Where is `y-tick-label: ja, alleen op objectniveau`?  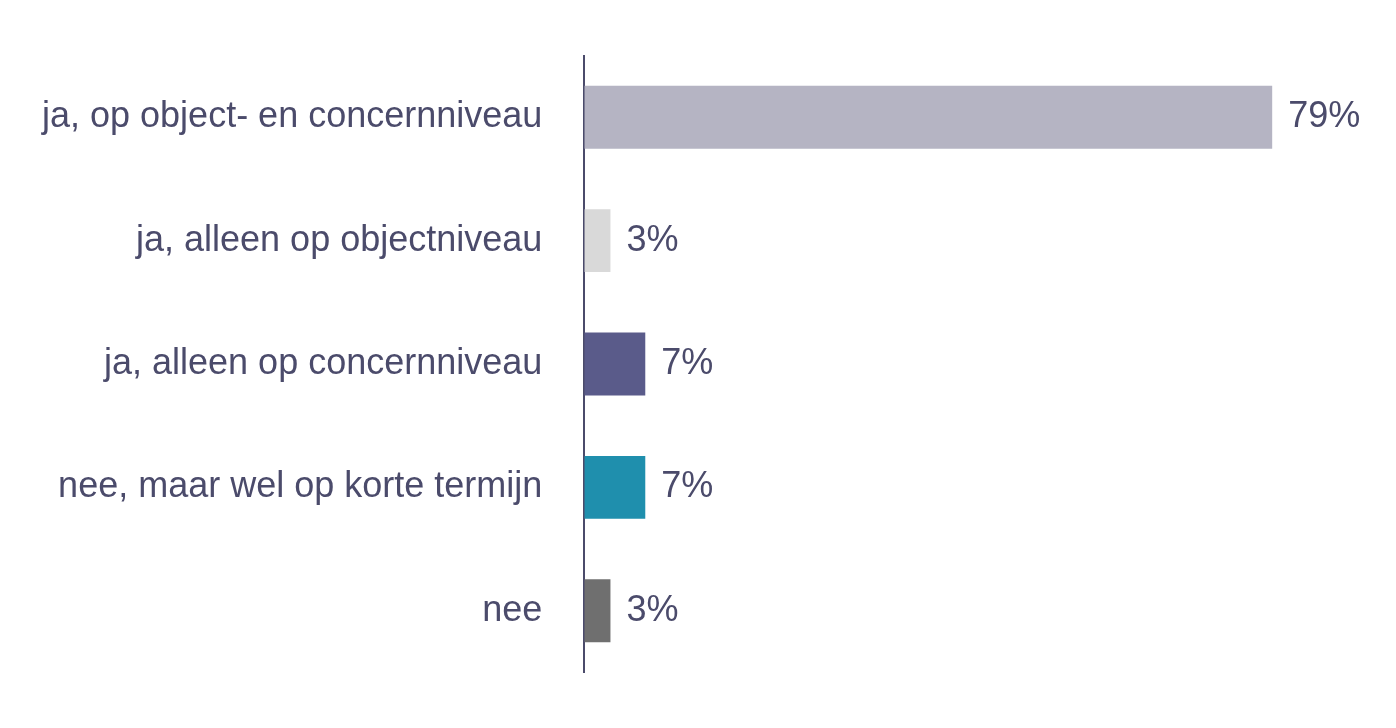 y-tick-label: ja, alleen op objectniveau is located at coordinates (339, 238).